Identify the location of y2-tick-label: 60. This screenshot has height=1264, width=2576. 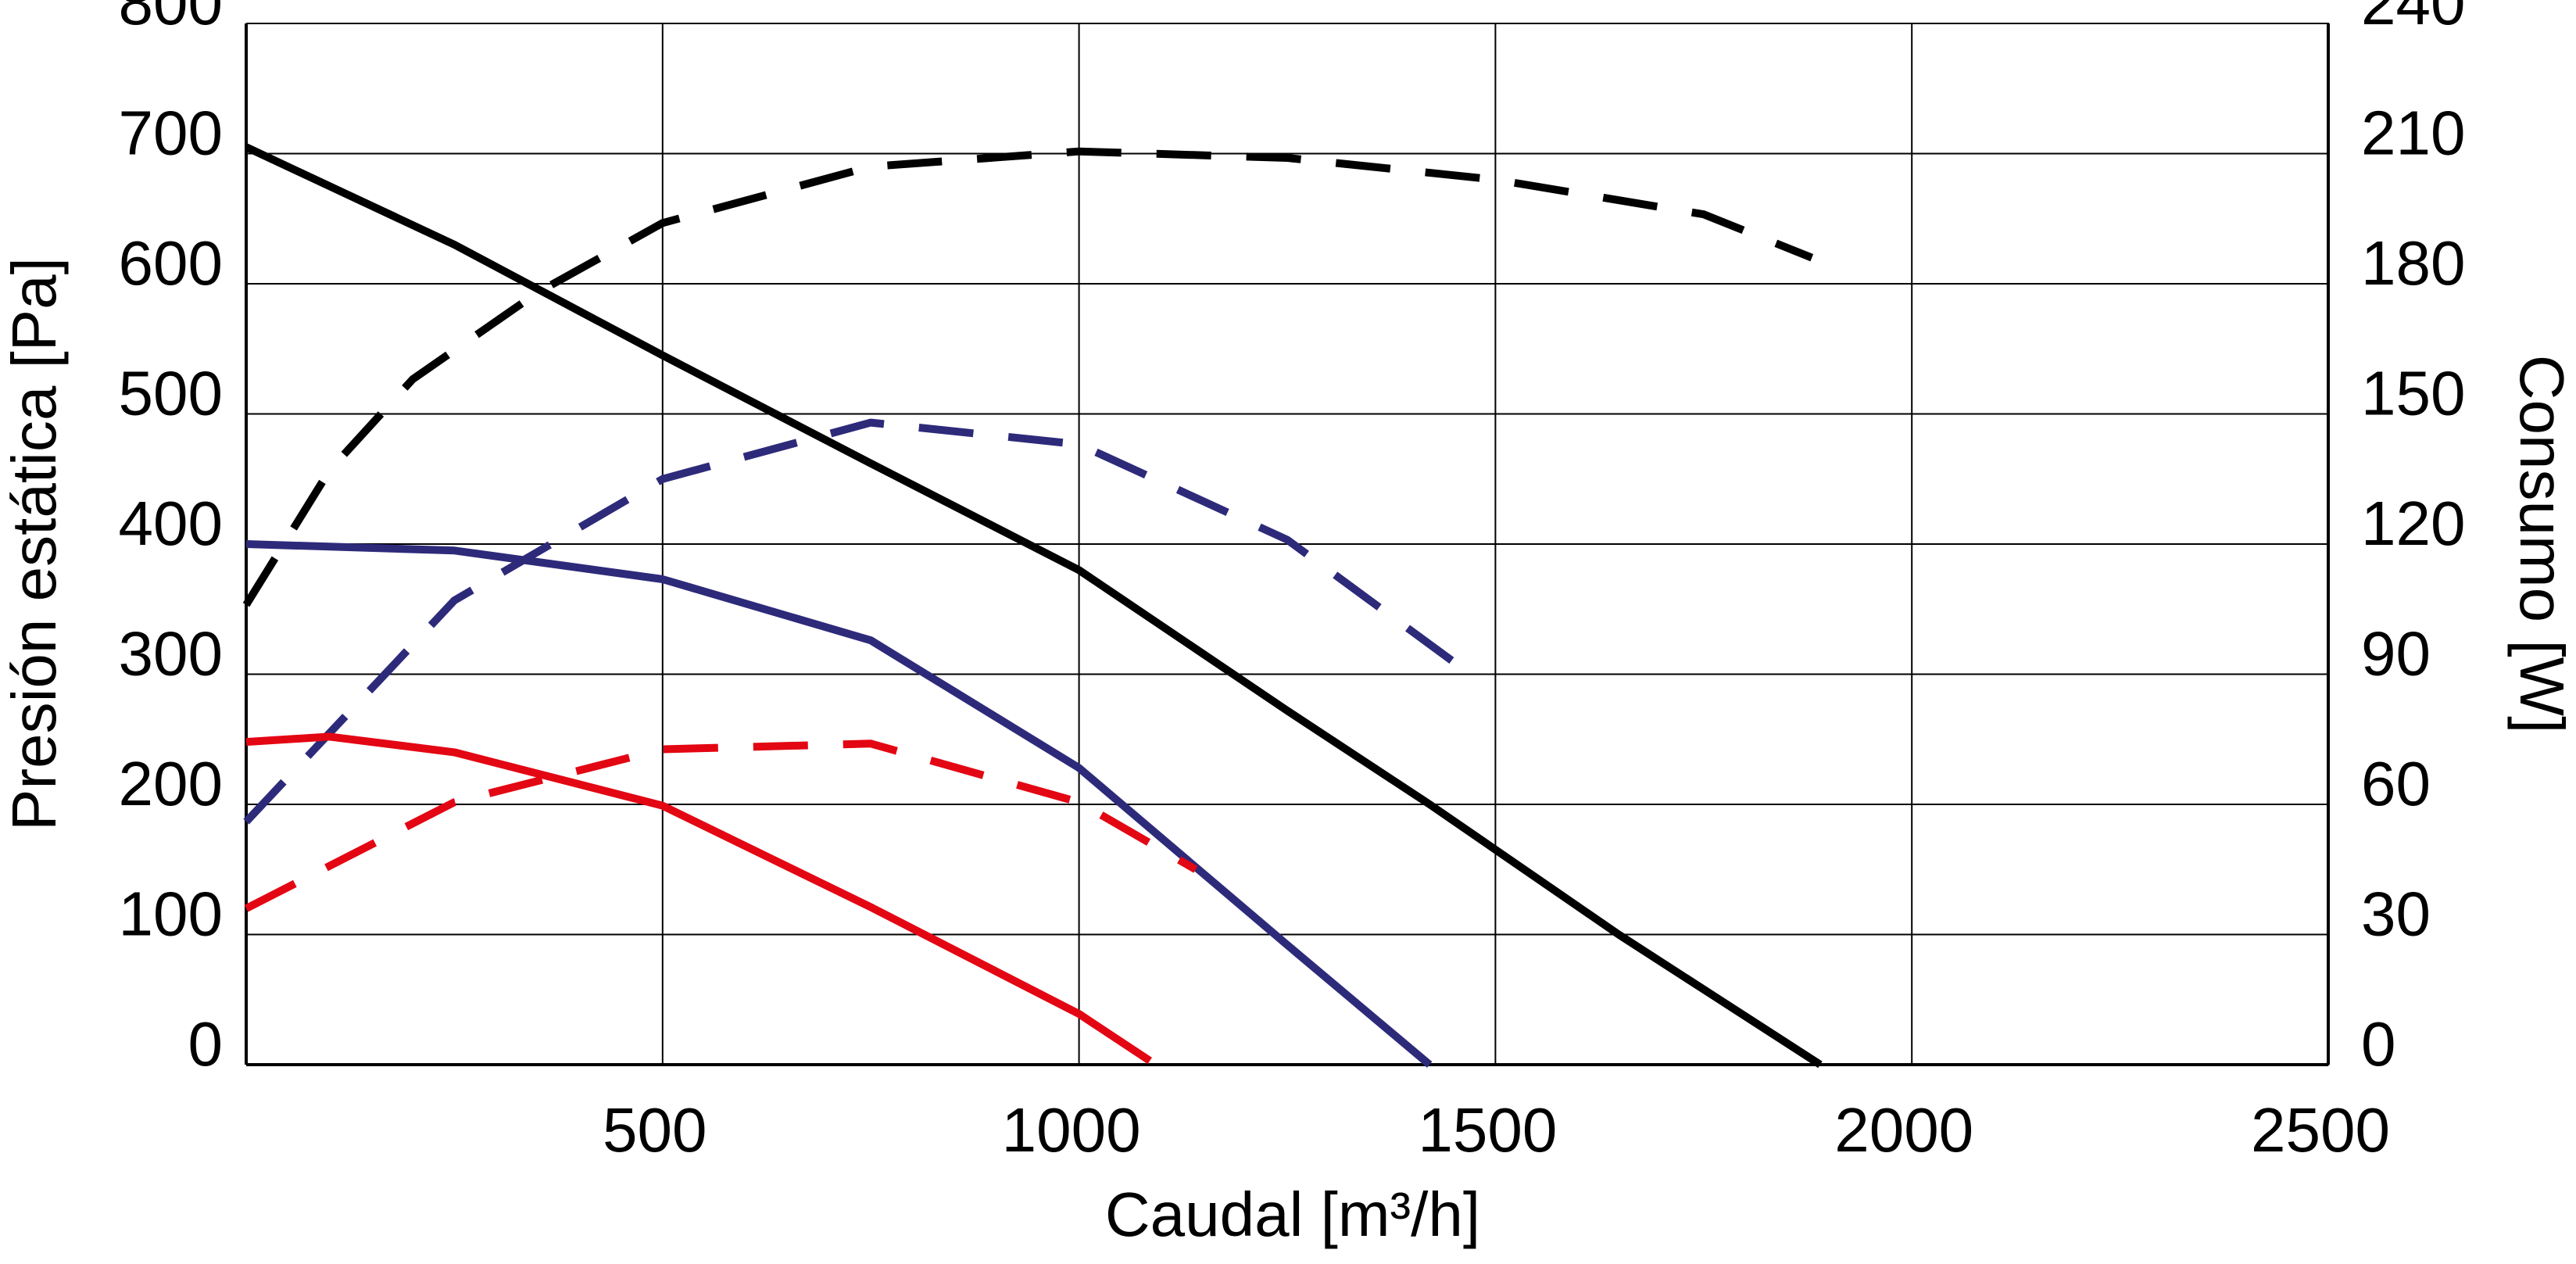
(2396, 783).